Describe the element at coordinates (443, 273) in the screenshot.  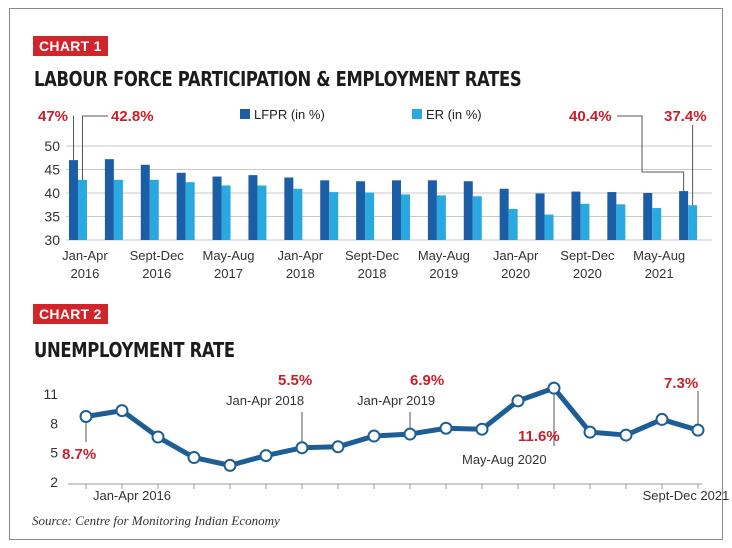
I see `x-tick-label: 2019` at that location.